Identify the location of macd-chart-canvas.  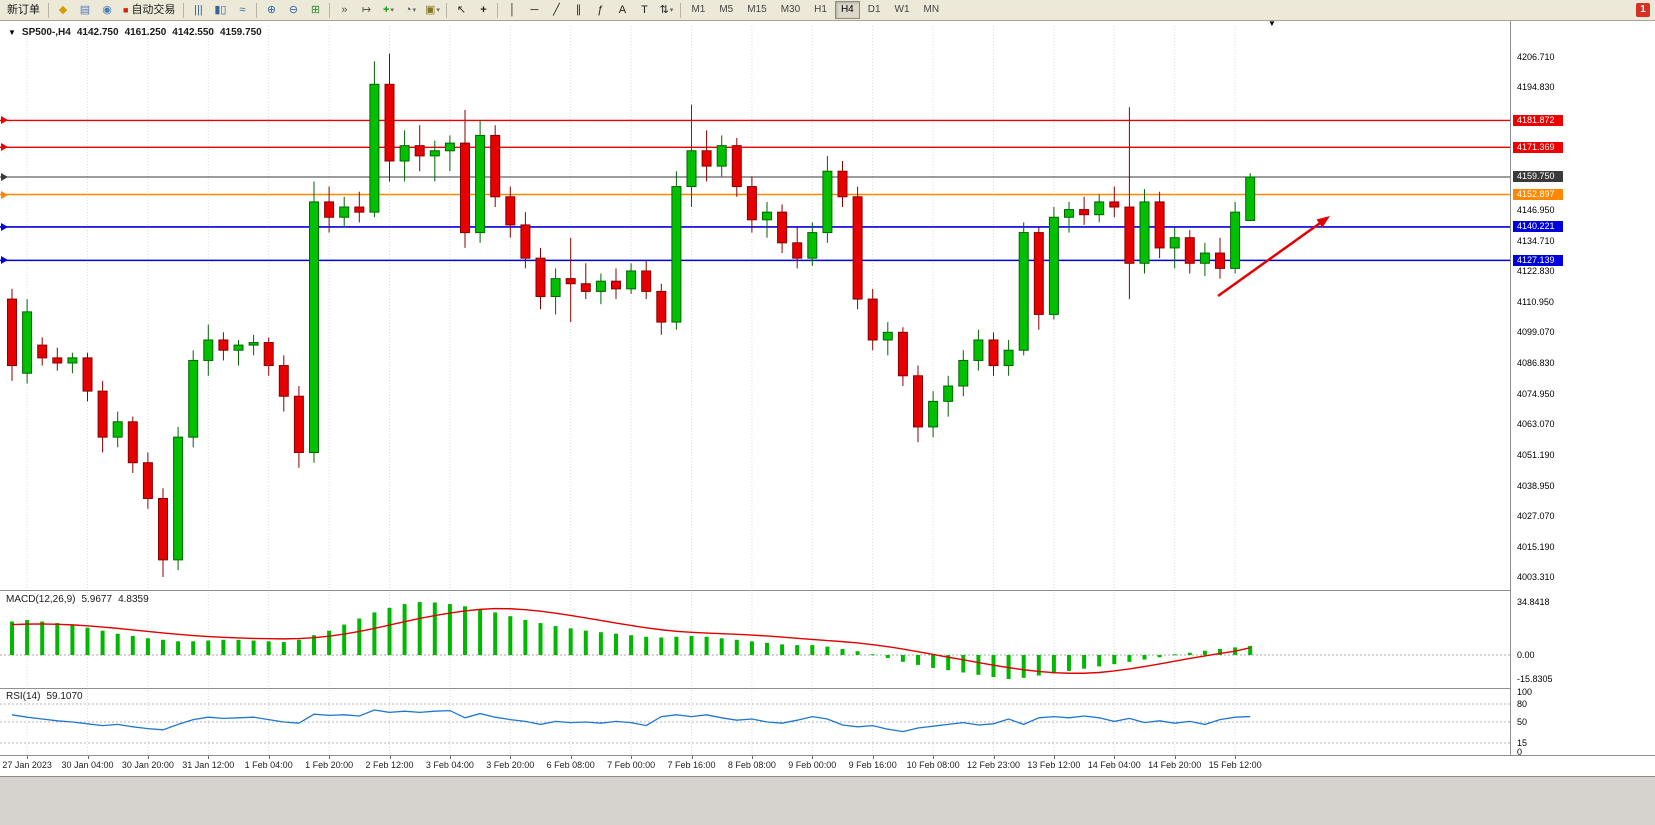
(755, 639).